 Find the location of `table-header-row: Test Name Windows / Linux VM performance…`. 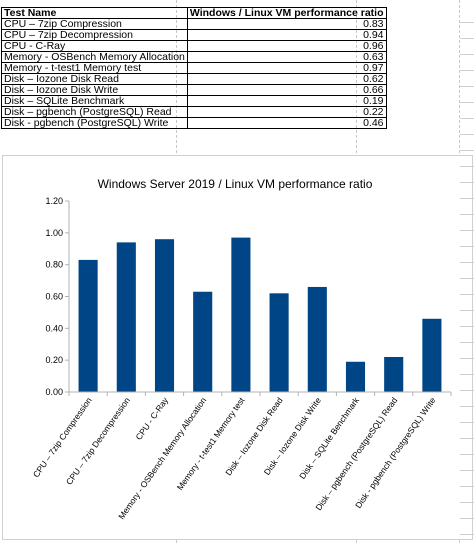

table-header-row: Test Name Windows / Linux VM performance… is located at coordinates (194, 13).